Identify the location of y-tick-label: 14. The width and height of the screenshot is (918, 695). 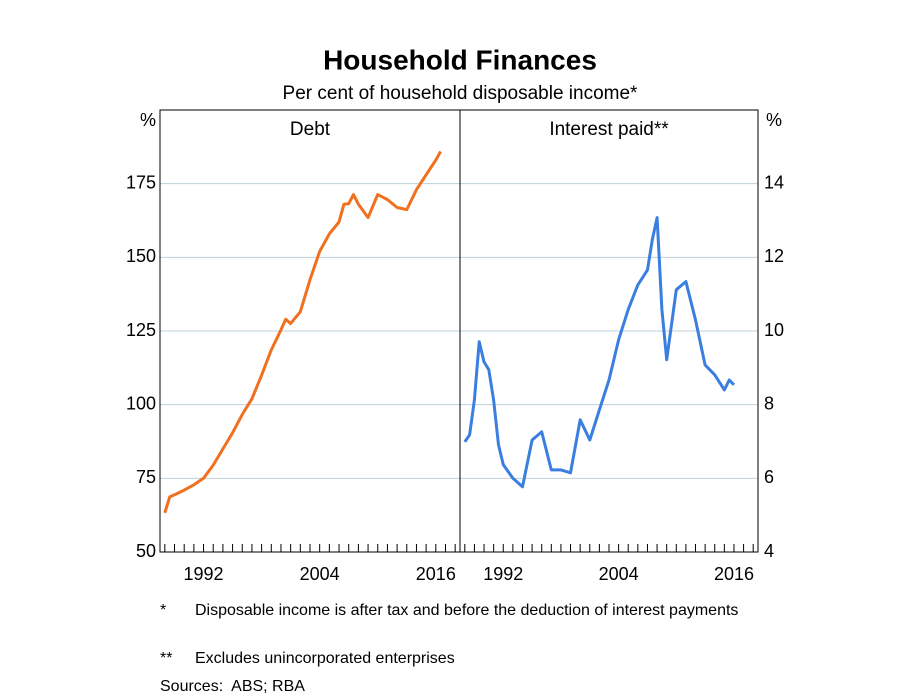
(774, 182).